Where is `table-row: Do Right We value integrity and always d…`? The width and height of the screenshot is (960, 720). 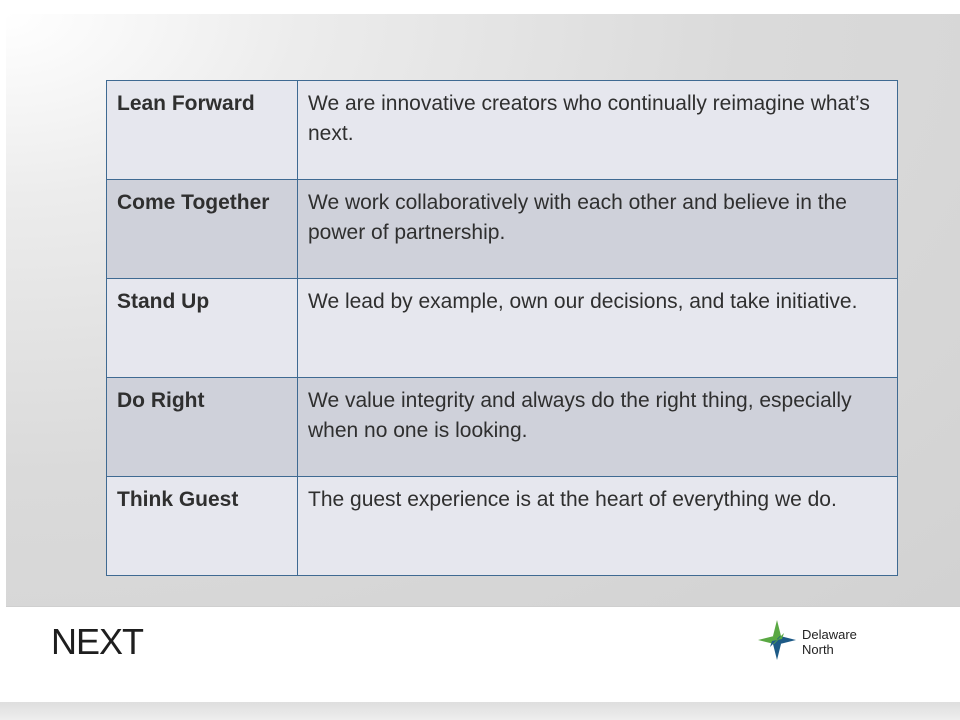
table-row: Do Right We value integrity and always d… is located at coordinates (502, 427).